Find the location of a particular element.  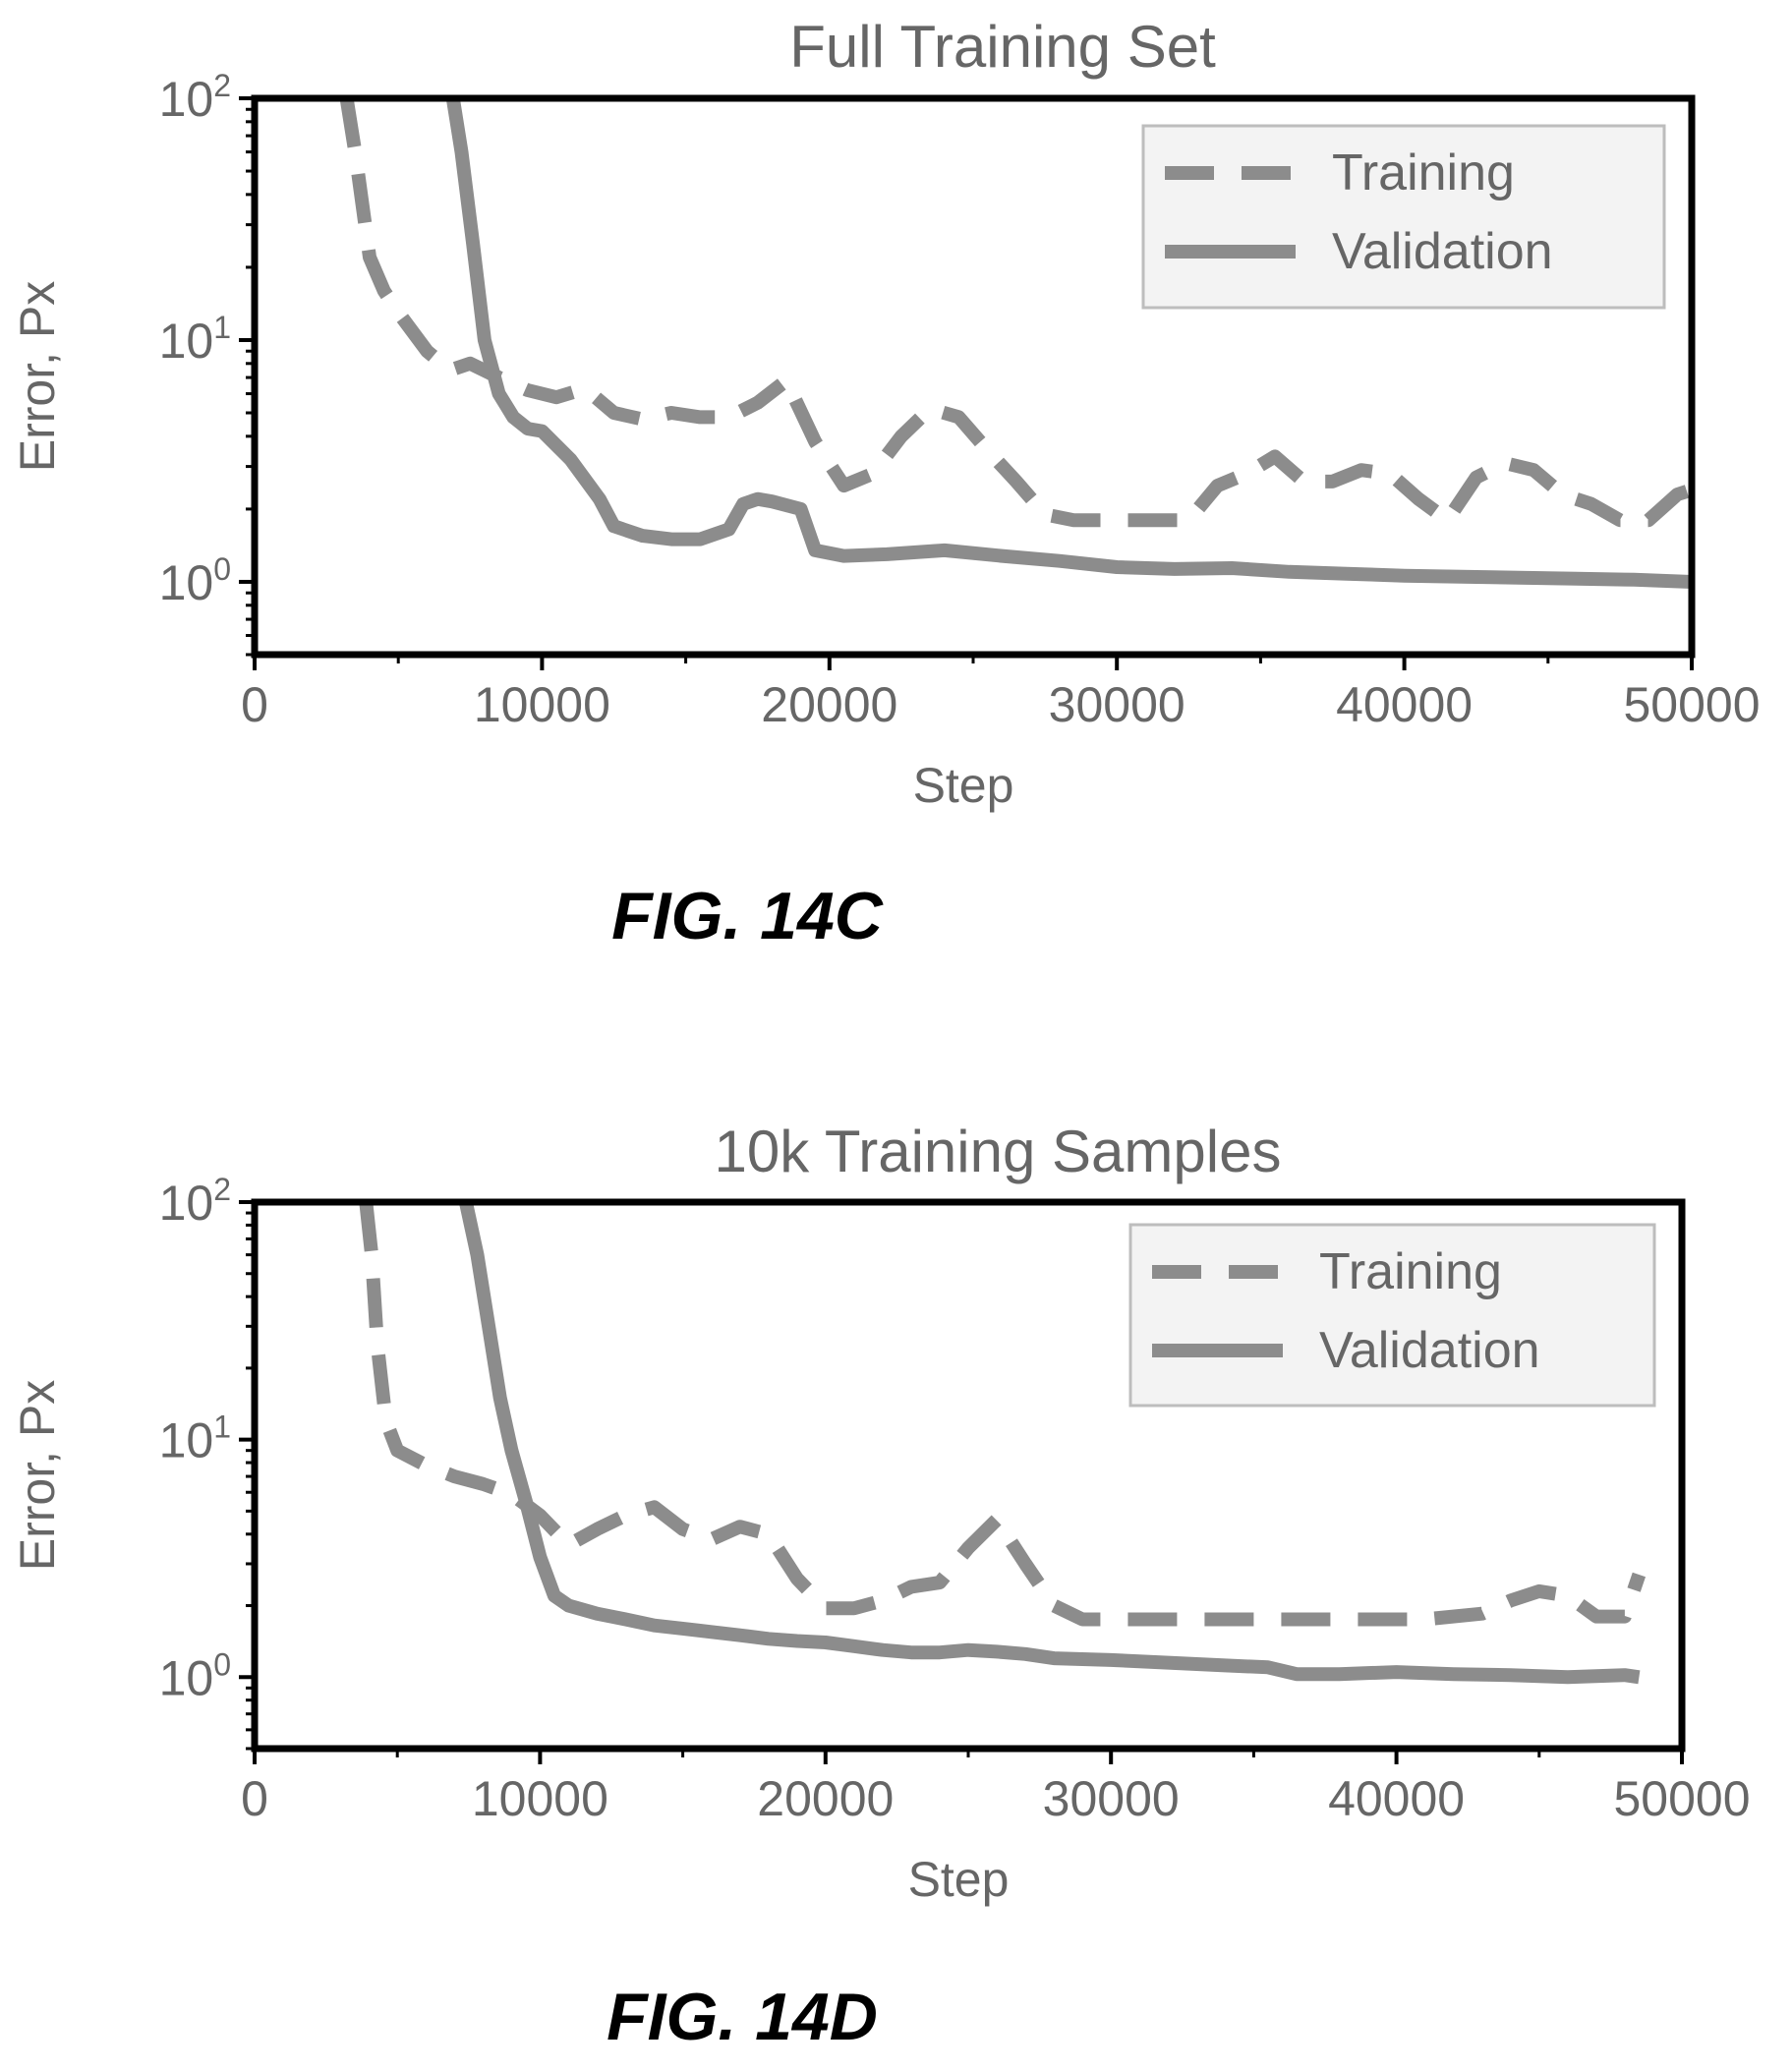

chart-title: Full Training Set is located at coordinates (1002, 47).